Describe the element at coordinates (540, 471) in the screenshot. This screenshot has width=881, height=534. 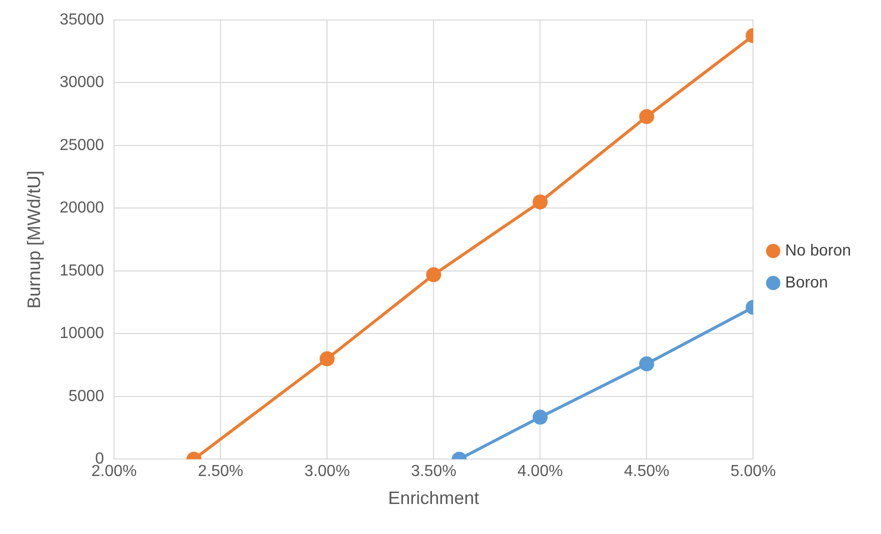
I see `x-tick-label: 4.00%` at that location.